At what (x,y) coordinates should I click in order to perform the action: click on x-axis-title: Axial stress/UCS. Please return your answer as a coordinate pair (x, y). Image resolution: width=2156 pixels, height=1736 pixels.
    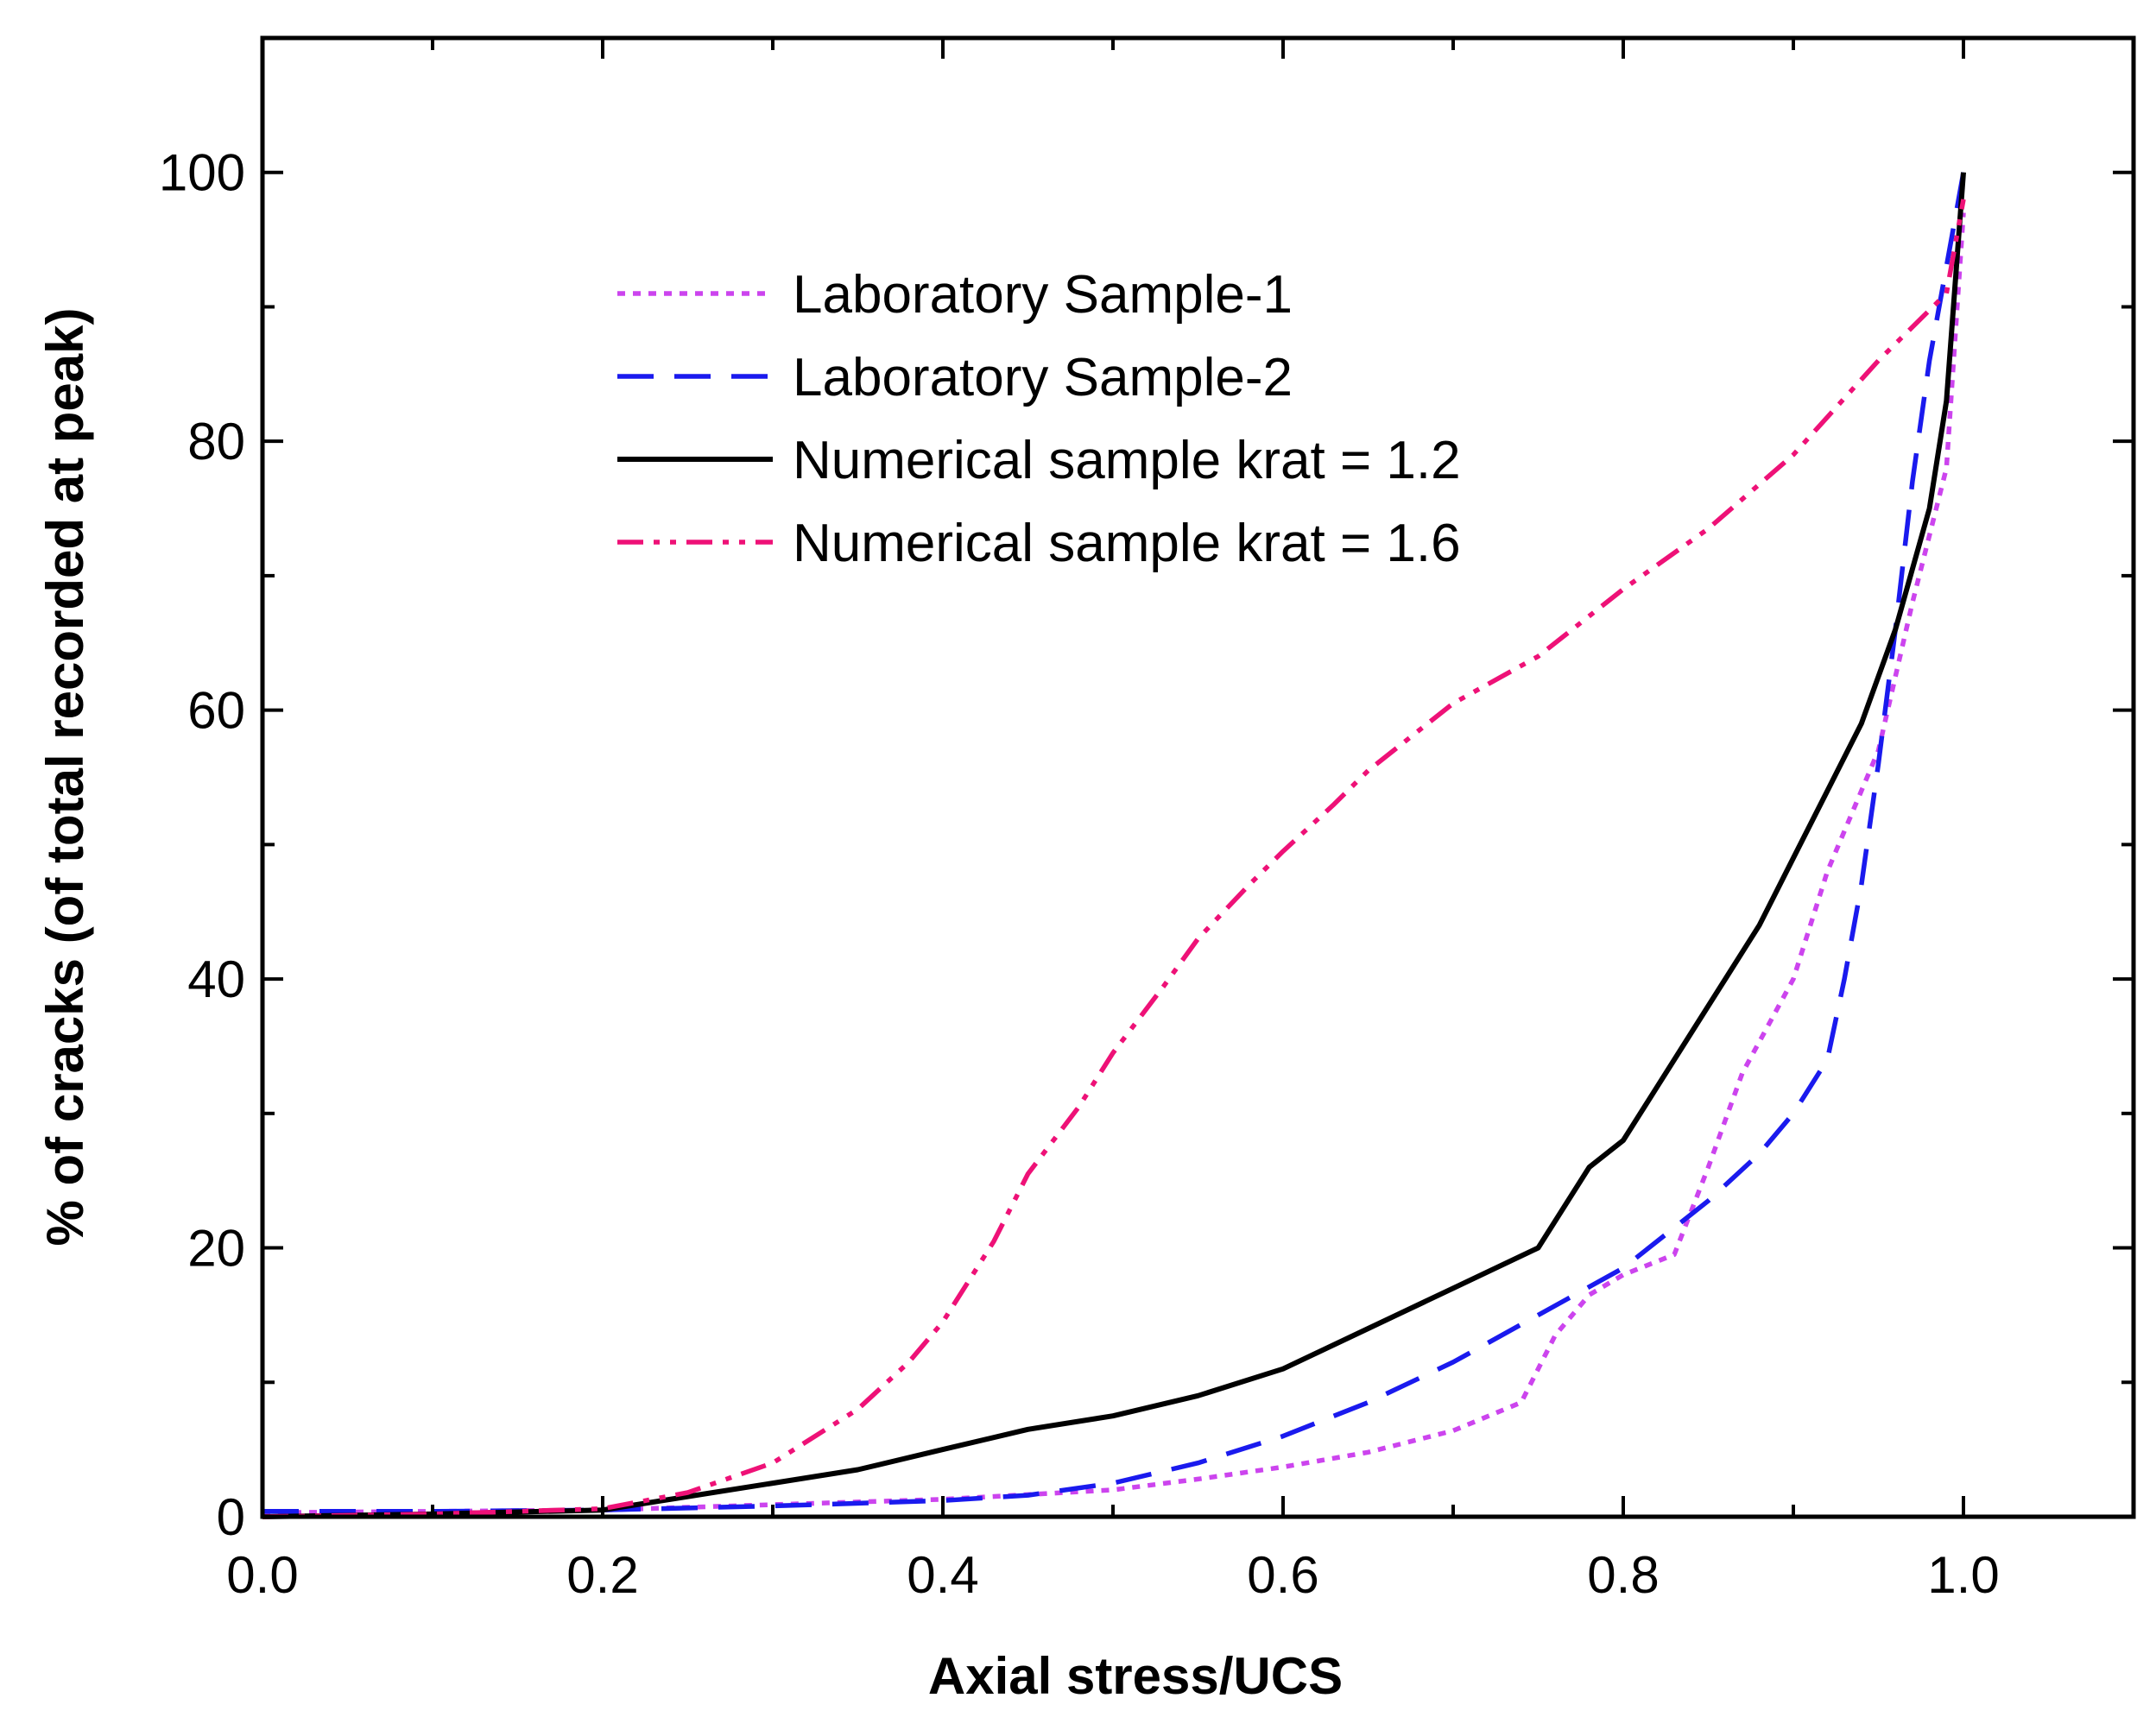
    Looking at the image, I should click on (1136, 1676).